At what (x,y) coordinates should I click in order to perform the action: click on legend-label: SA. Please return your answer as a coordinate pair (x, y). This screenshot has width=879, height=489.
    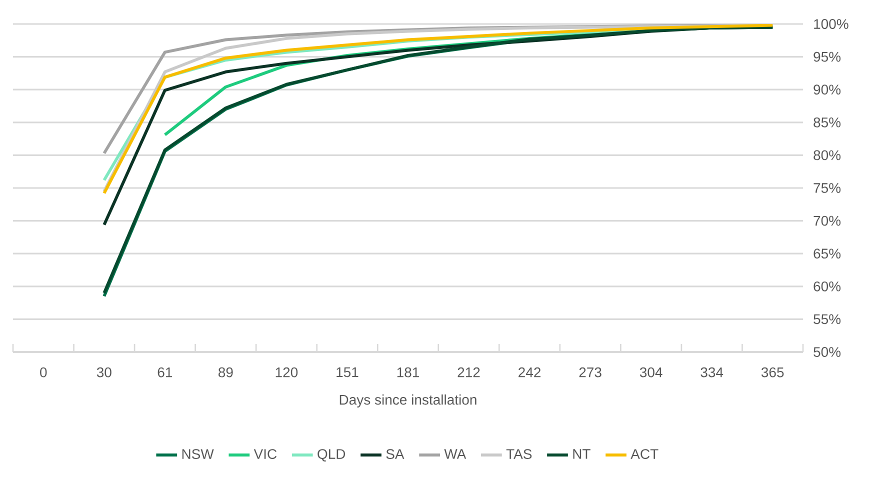
    Looking at the image, I should click on (395, 454).